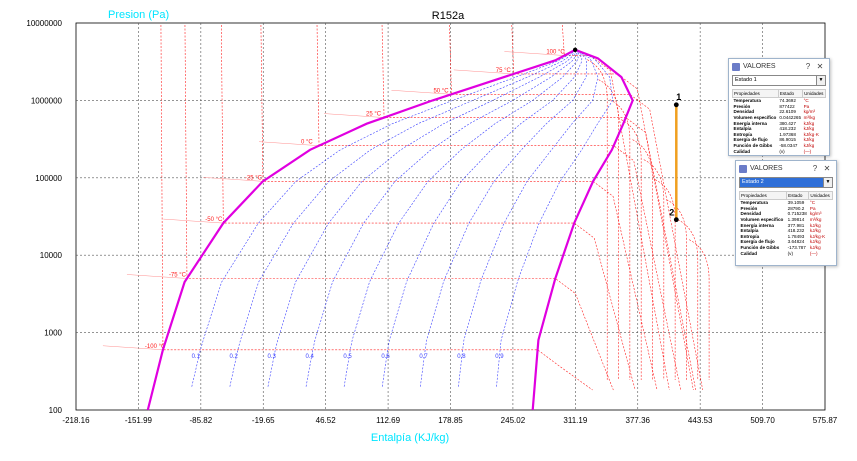  What do you see at coordinates (200, 420) in the screenshot?
I see `x-tick-label: -85.82` at bounding box center [200, 420].